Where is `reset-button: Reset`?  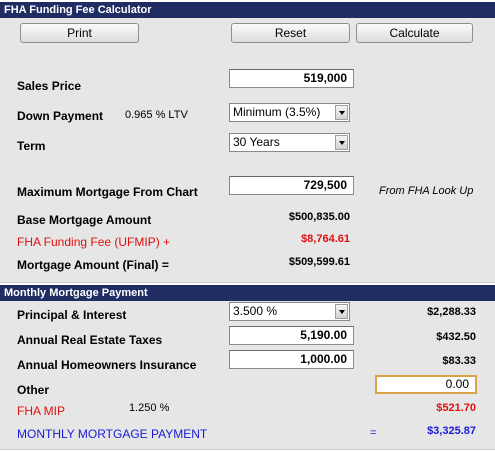
reset-button: Reset is located at coordinates (290, 33).